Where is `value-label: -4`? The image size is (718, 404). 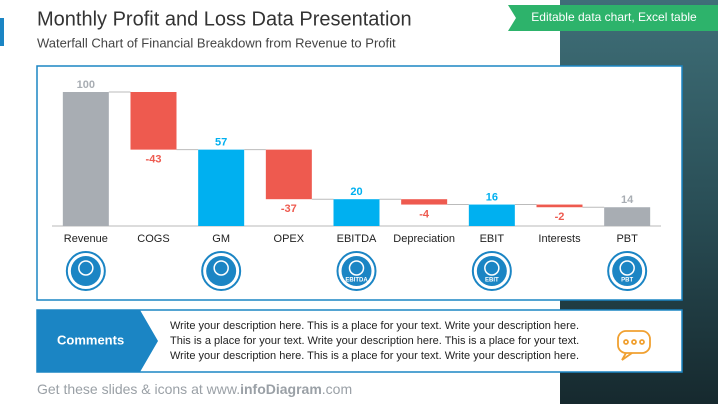
value-label: -4 is located at coordinates (424, 214).